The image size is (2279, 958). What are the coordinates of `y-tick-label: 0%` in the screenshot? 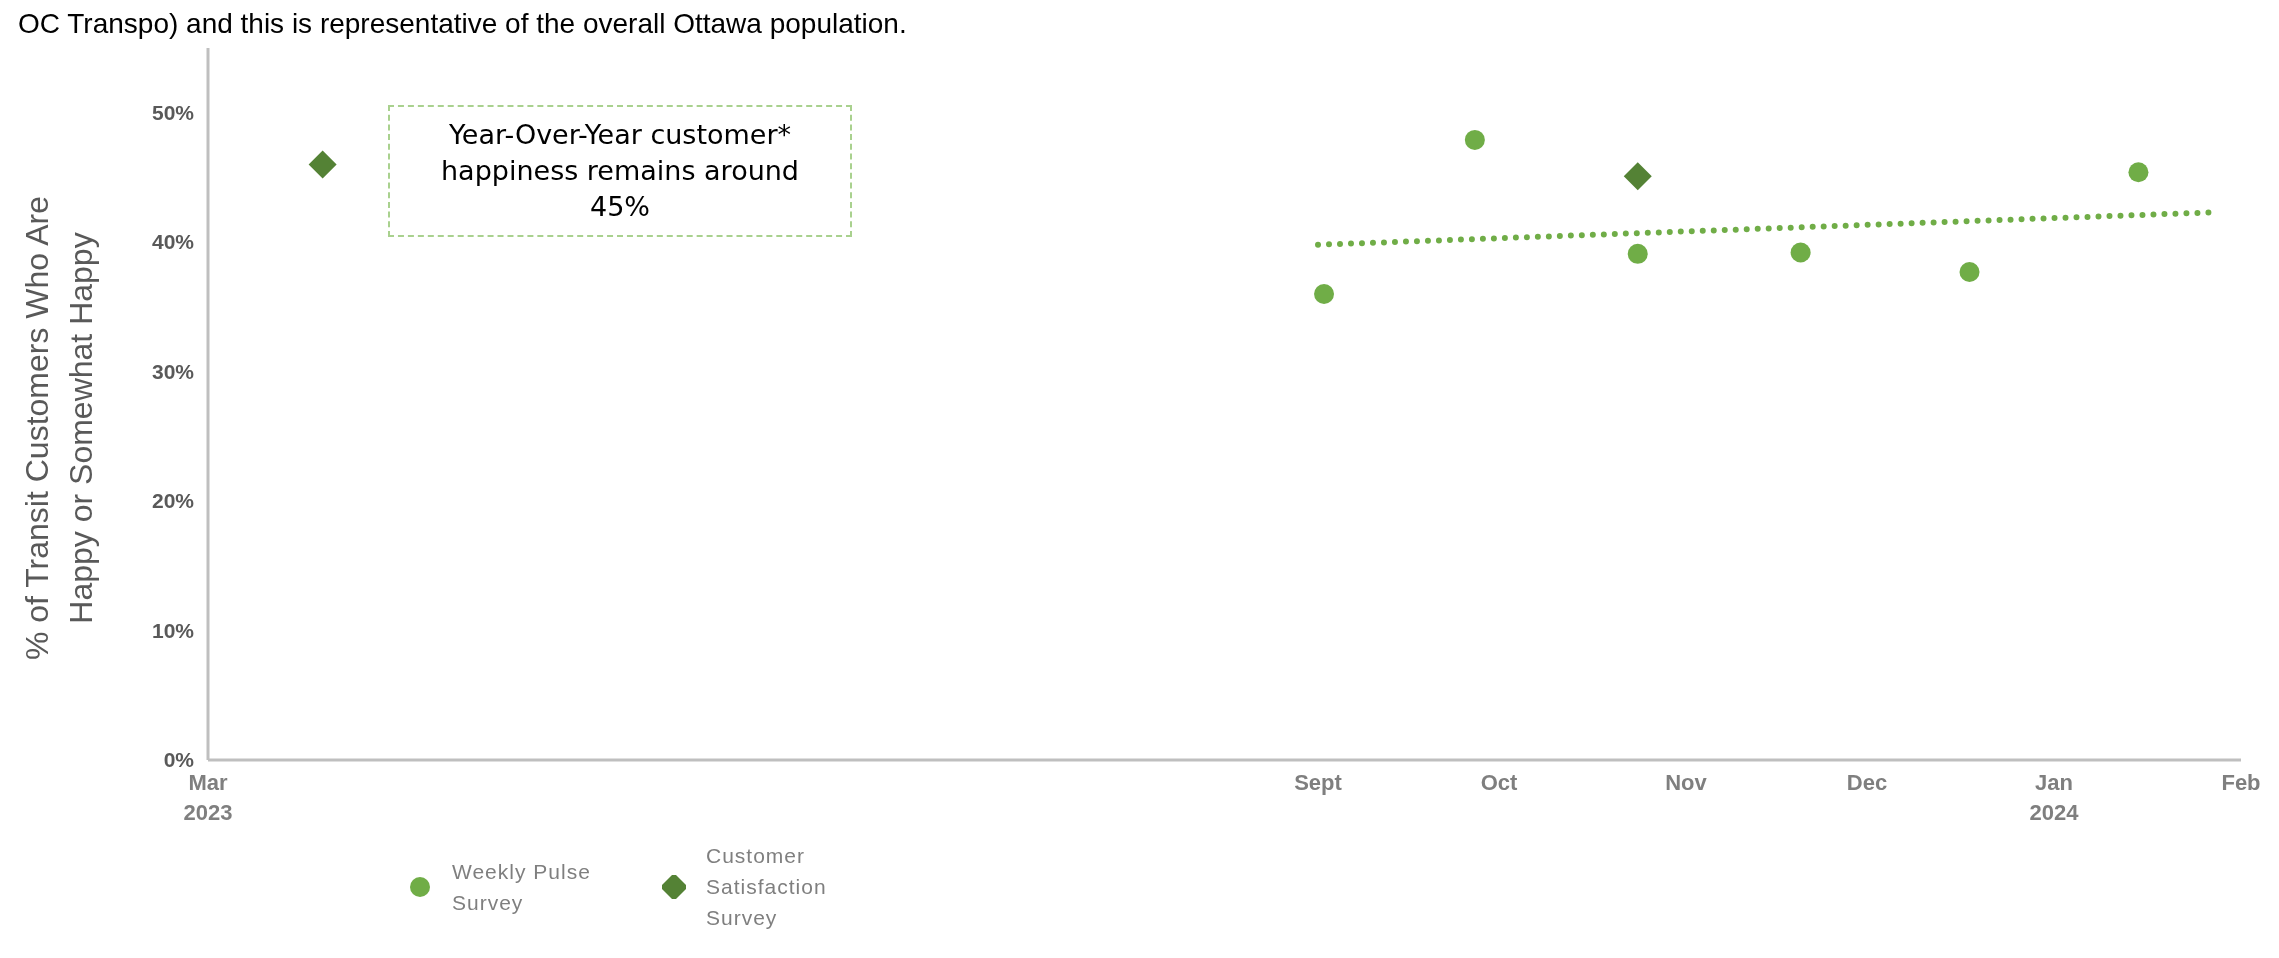 It's located at (179, 759).